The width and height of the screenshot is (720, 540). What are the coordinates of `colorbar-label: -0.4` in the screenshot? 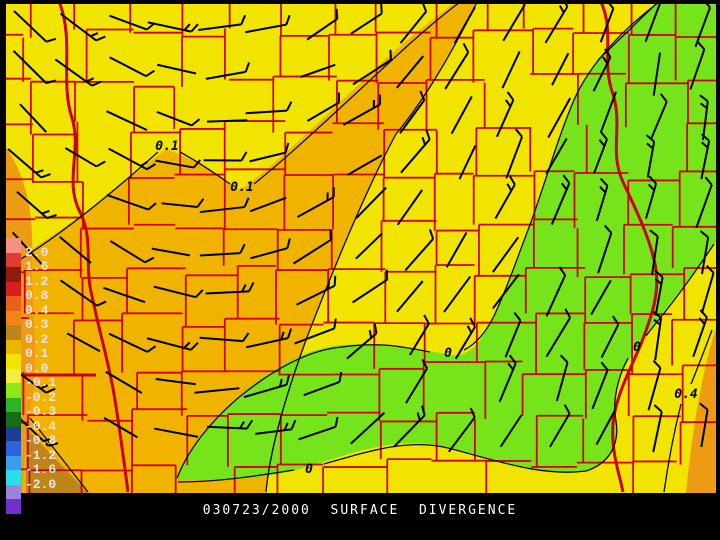 It's located at (41, 426).